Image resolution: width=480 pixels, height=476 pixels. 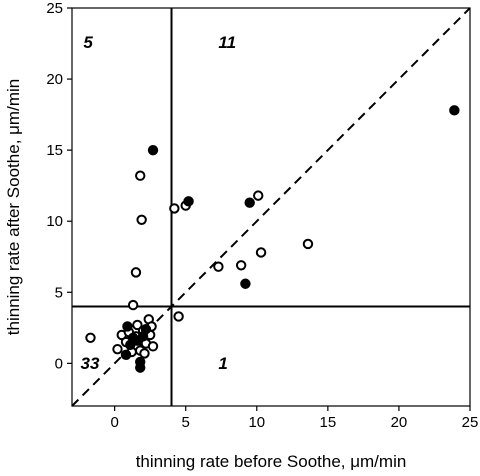 I want to click on y-axis-title: thinning rate after Soothe, μm/min, so click(x=13, y=207).